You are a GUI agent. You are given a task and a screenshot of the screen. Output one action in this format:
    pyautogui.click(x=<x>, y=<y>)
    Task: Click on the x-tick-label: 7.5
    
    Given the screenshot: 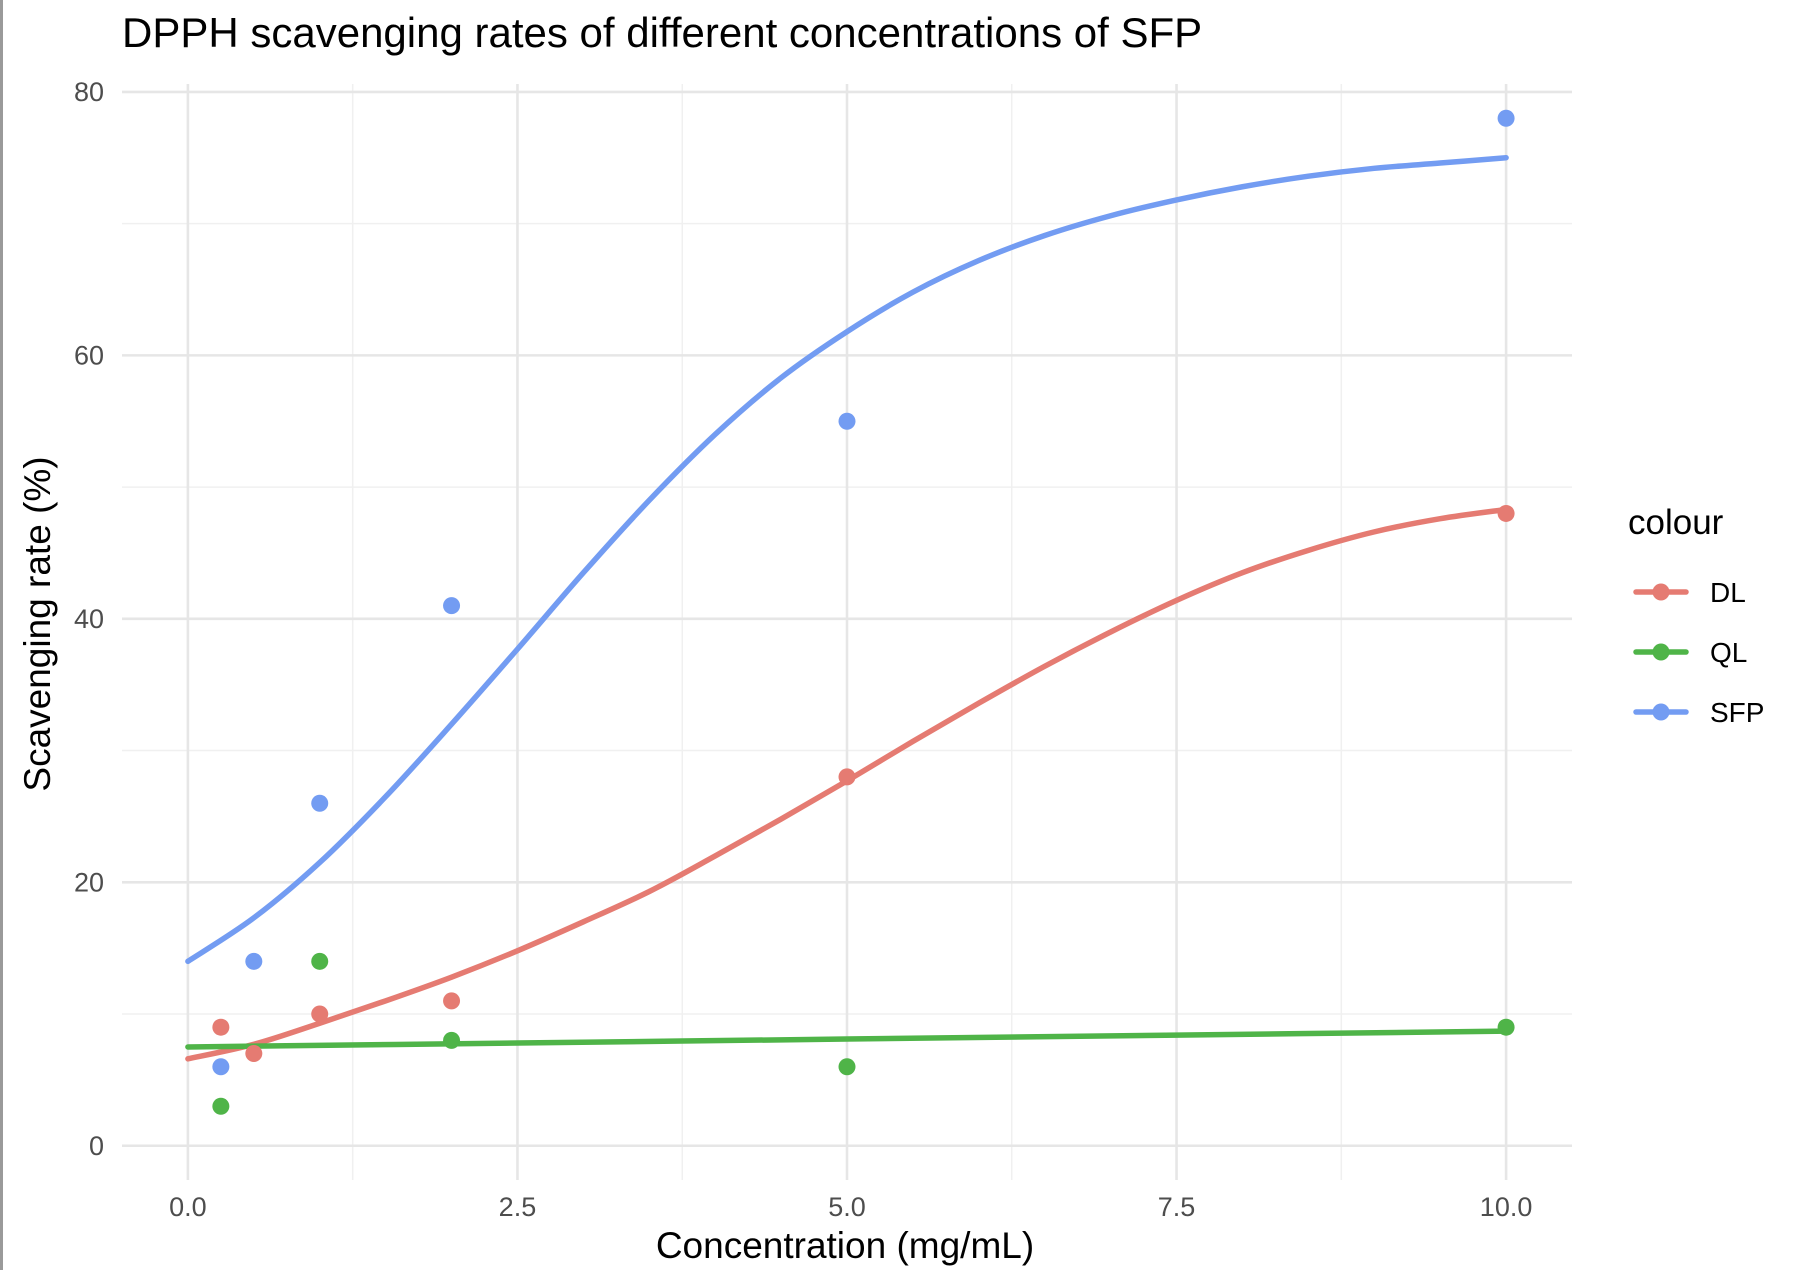 What is the action you would take?
    pyautogui.click(x=1177, y=1207)
    